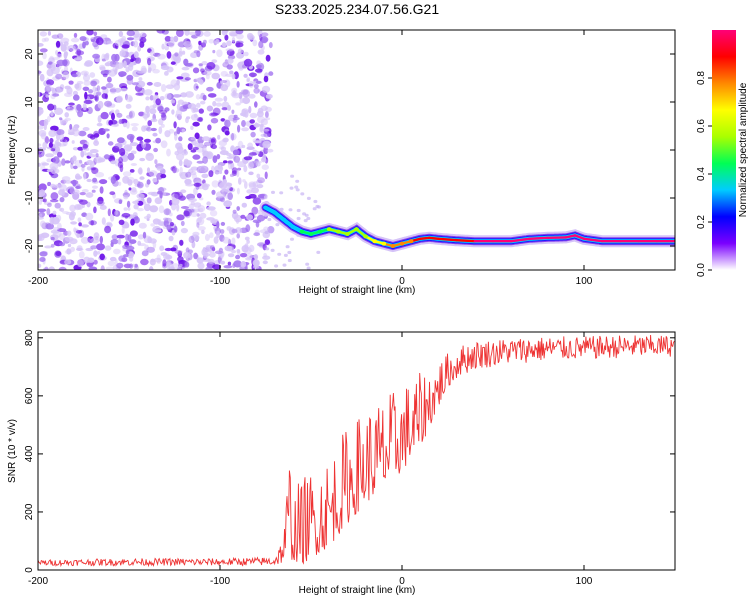 This screenshot has height=600, width=750. What do you see at coordinates (402, 581) in the screenshot?
I see `x-tick-label: 0` at bounding box center [402, 581].